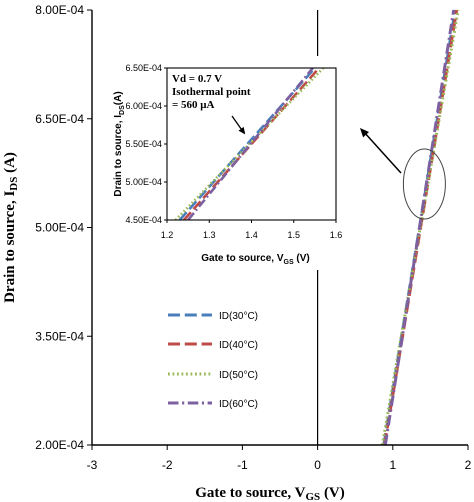 The image size is (474, 502). What do you see at coordinates (270, 493) in the screenshot?
I see `x-axis-title: Gate to source, VGS (V)` at bounding box center [270, 493].